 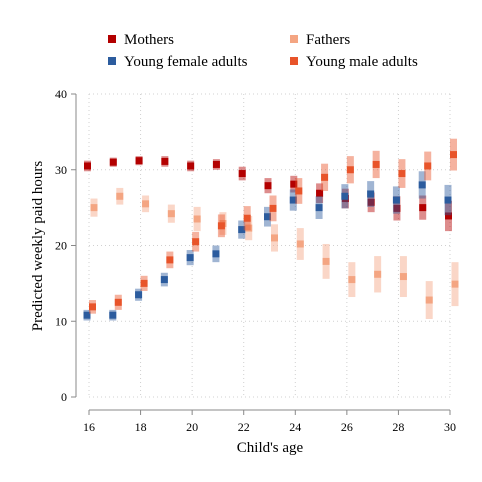 I want to click on x-tick-label: 22, so click(x=244, y=427).